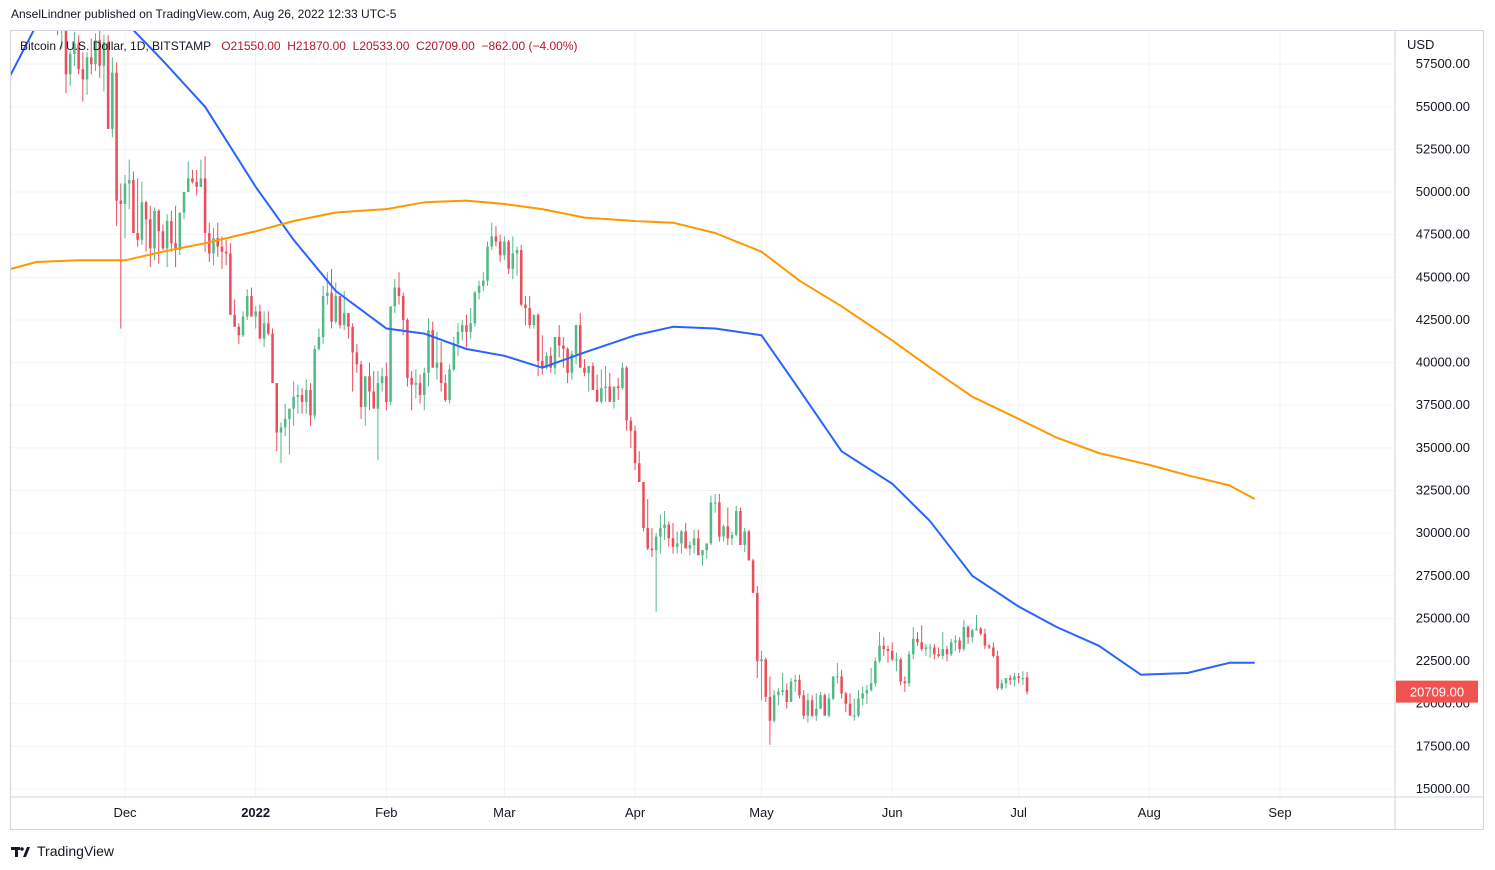 This screenshot has width=1495, height=870. Describe the element at coordinates (20, 852) in the screenshot. I see `tradingview-logo-icon` at that location.